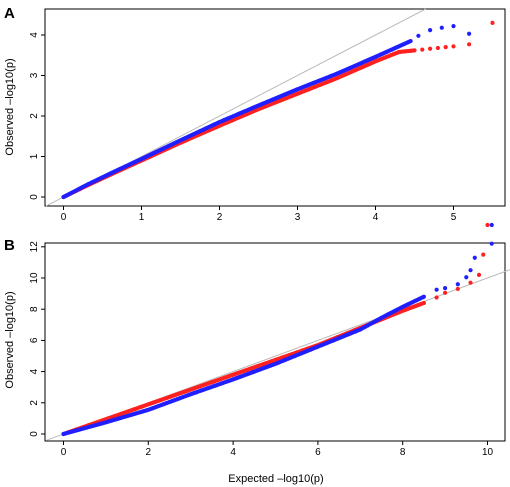  What do you see at coordinates (454, 217) in the screenshot?
I see `x-tick-label: 5` at bounding box center [454, 217].